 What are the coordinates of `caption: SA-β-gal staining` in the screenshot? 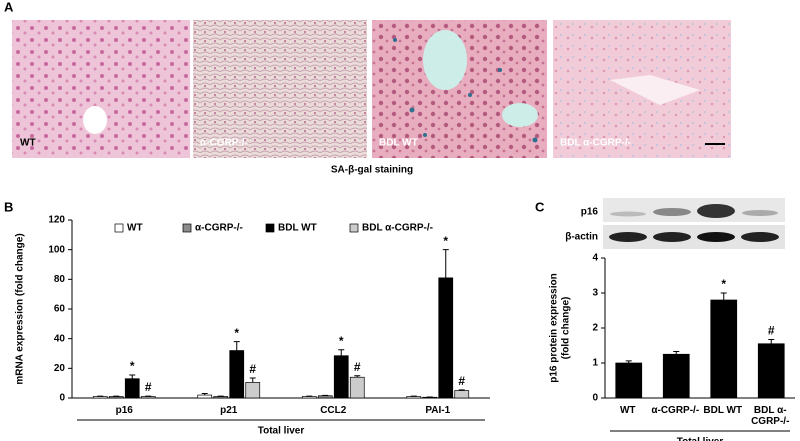 It's located at (372, 170).